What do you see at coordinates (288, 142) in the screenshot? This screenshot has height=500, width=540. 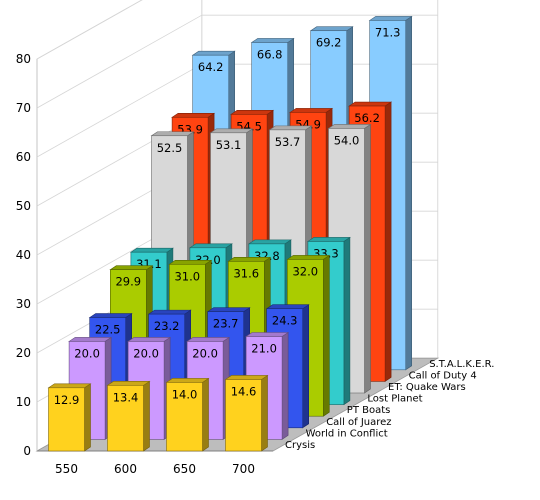 I see `data-label: 53.7` at bounding box center [288, 142].